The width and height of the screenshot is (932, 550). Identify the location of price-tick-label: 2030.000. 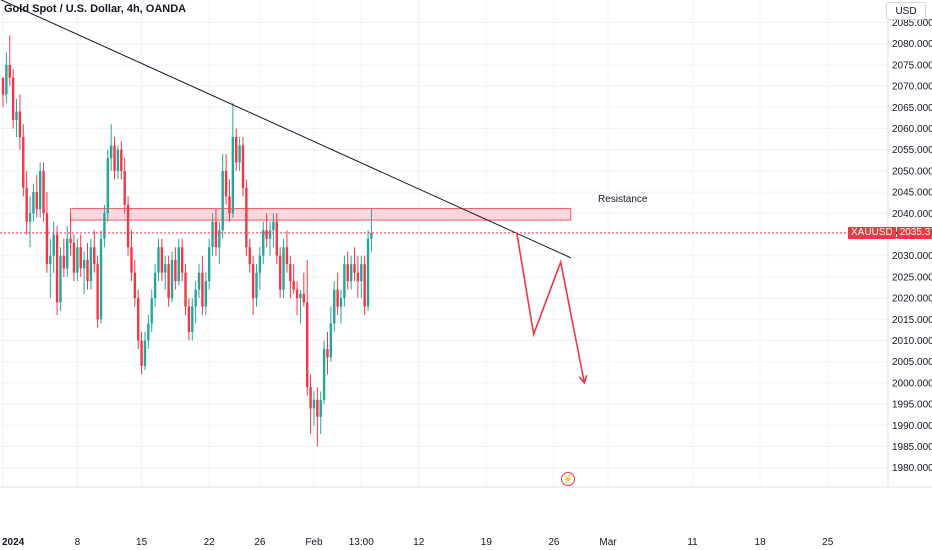
(912, 256).